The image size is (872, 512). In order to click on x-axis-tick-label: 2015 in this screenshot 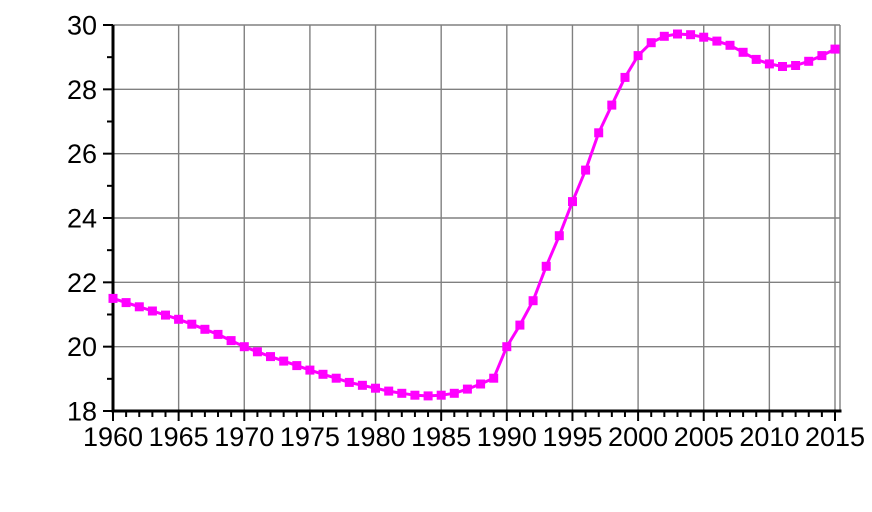, I will do `click(835, 437)`.